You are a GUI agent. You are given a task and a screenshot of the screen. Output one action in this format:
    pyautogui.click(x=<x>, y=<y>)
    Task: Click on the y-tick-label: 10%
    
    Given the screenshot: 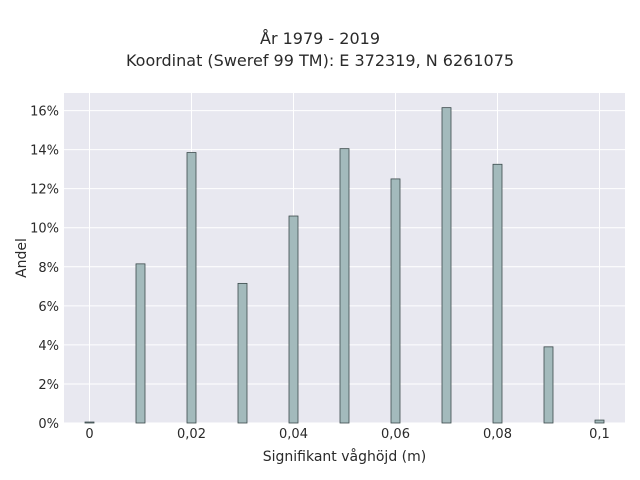 What is the action you would take?
    pyautogui.click(x=44, y=229)
    